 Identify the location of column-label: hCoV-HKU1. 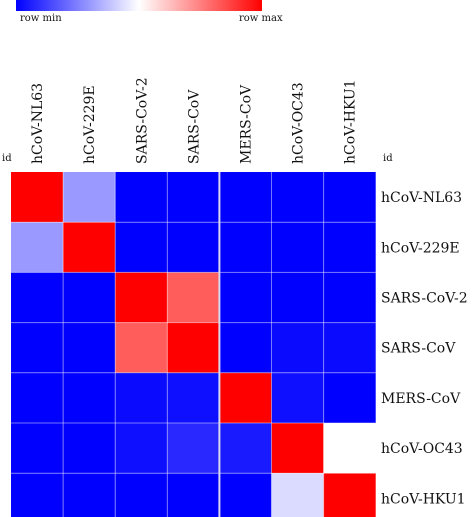
(351, 121).